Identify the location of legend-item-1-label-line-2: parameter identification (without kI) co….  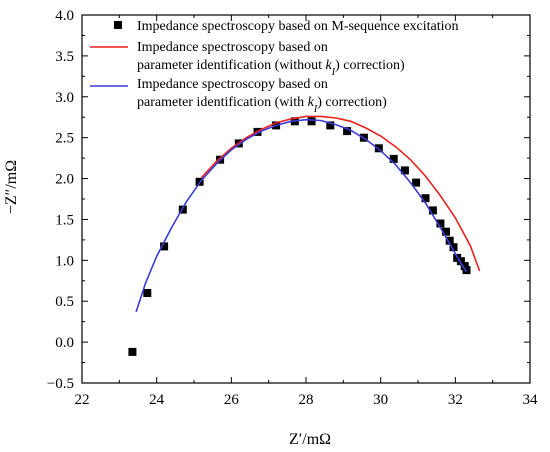
(271, 68).